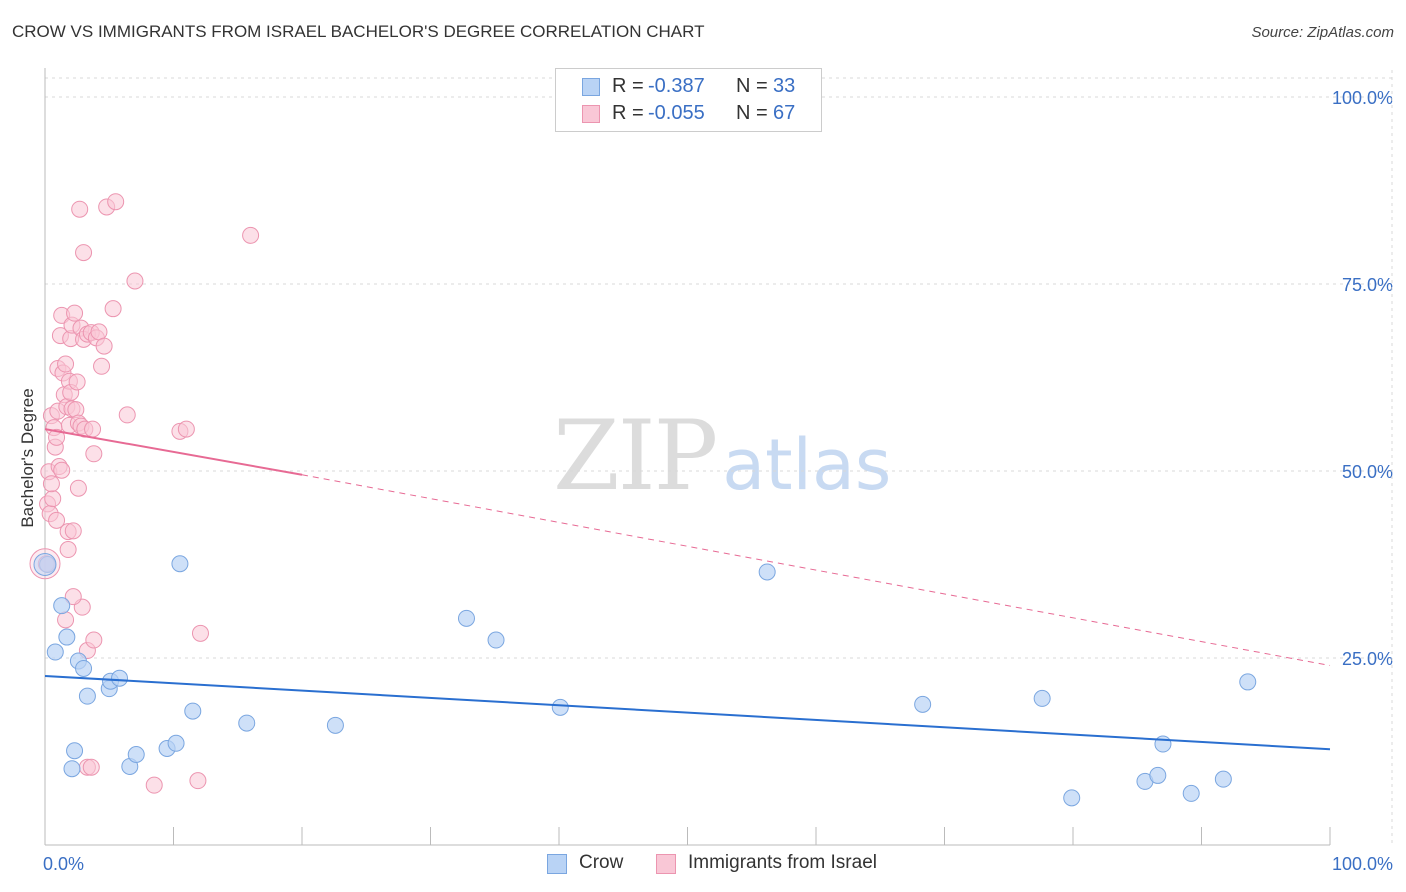 Image resolution: width=1406 pixels, height=892 pixels. I want to click on y-tick-label: 50.0%, so click(1367, 472).